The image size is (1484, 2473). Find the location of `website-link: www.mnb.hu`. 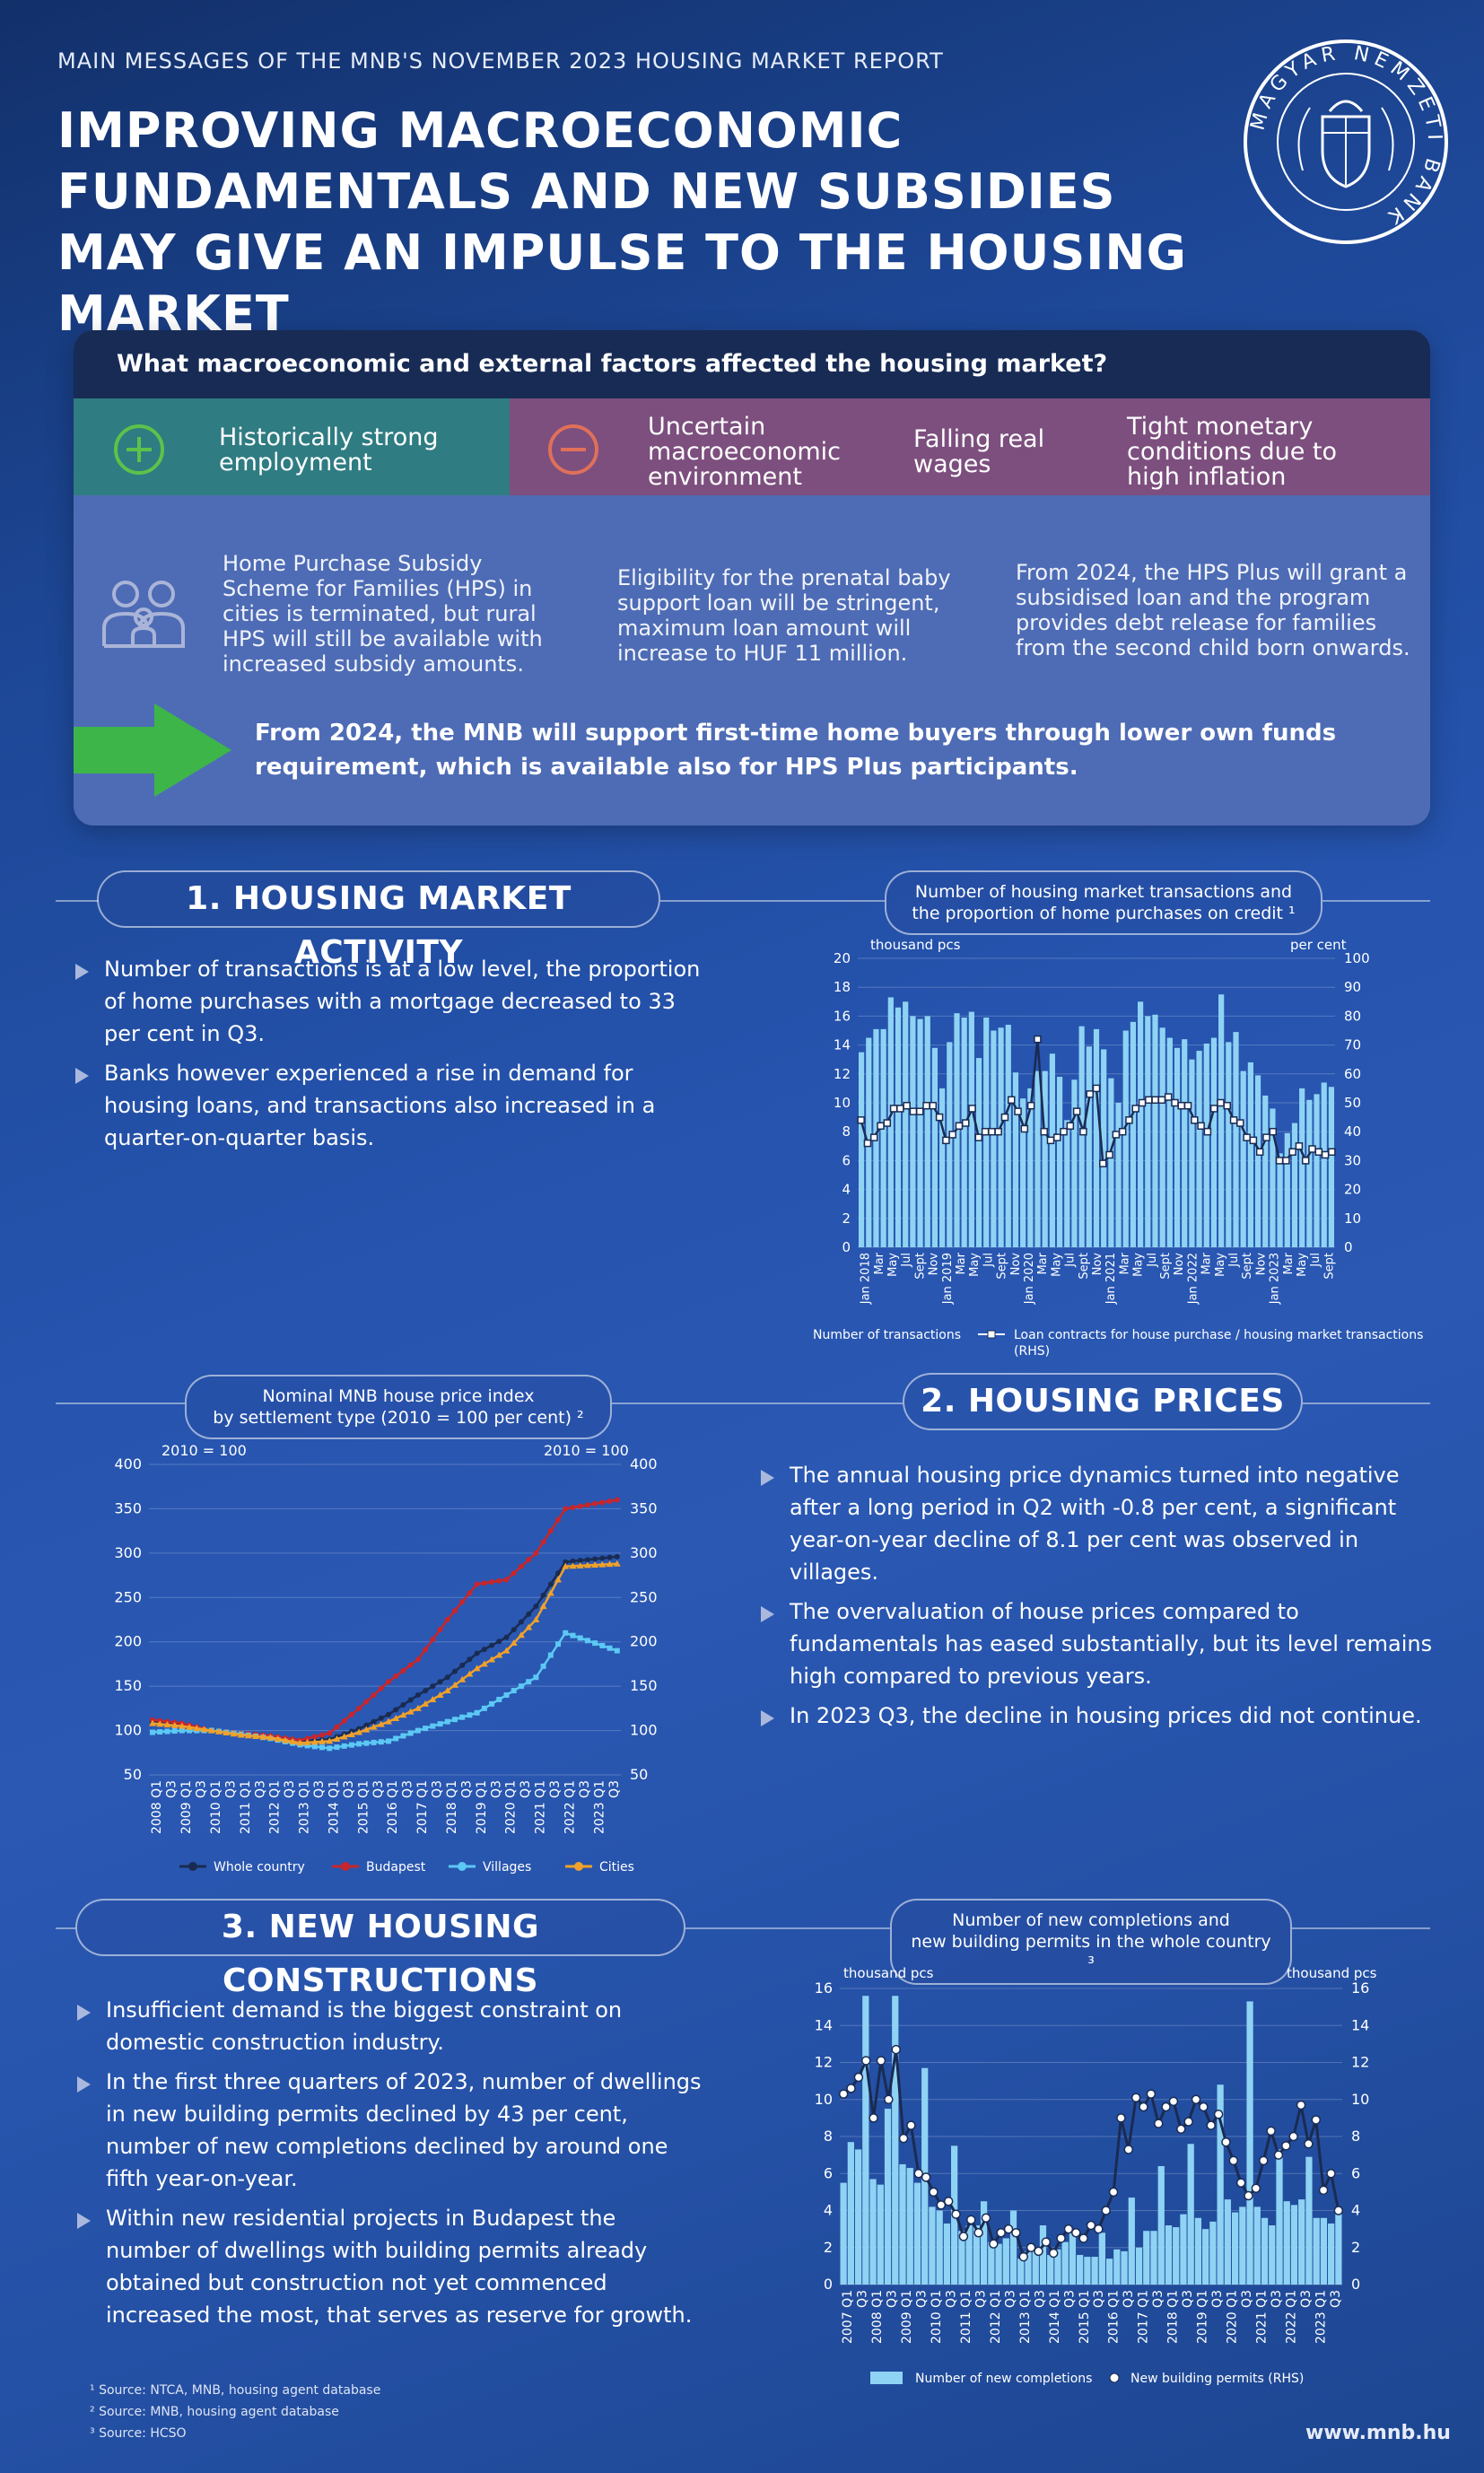

website-link: www.mnb.hu is located at coordinates (1378, 2433).